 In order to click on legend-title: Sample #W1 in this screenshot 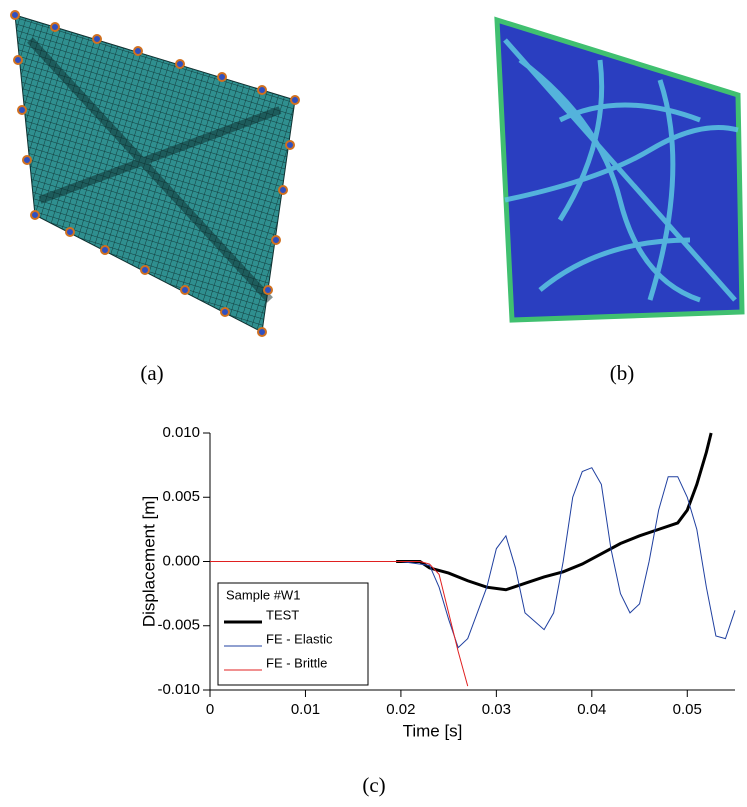, I will do `click(263, 594)`.